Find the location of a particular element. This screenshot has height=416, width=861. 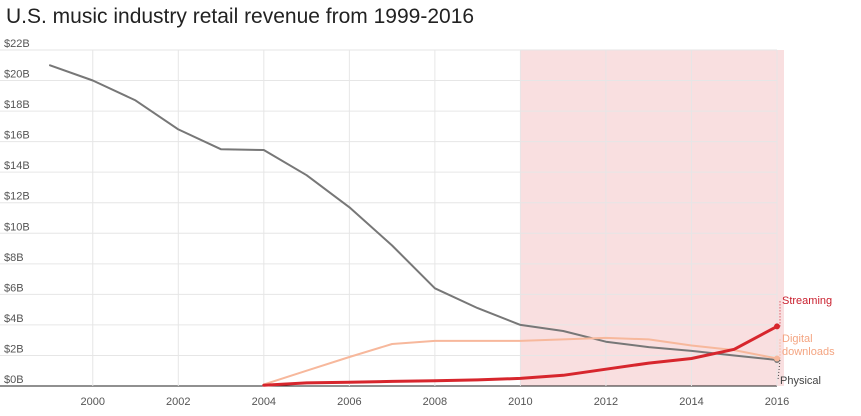

y-tick-label: $4B is located at coordinates (14, 319).